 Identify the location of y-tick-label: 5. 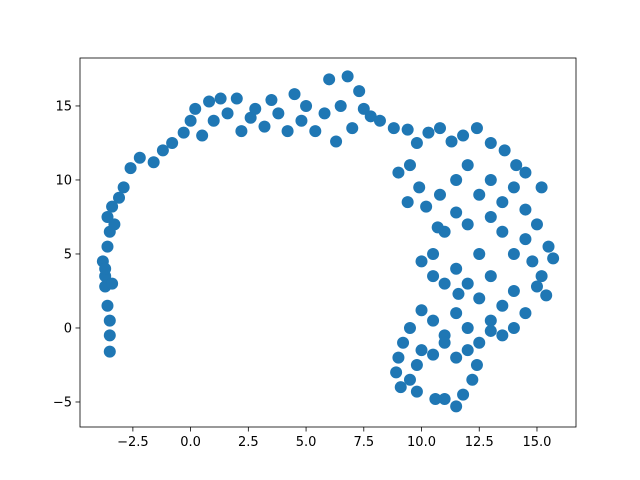
(68, 254).